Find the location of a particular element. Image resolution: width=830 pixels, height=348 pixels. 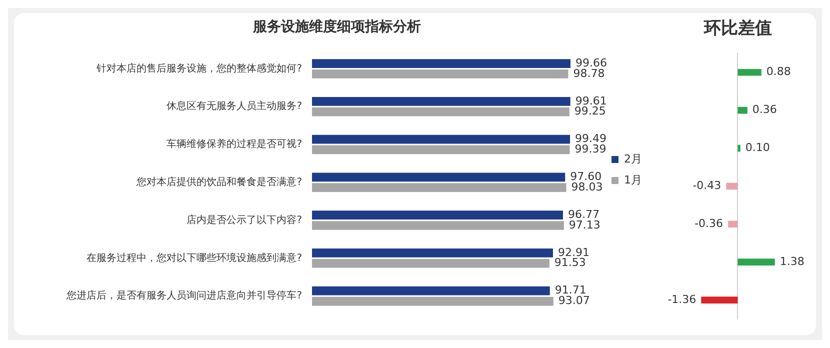

data-label: 99.61 is located at coordinates (591, 101).